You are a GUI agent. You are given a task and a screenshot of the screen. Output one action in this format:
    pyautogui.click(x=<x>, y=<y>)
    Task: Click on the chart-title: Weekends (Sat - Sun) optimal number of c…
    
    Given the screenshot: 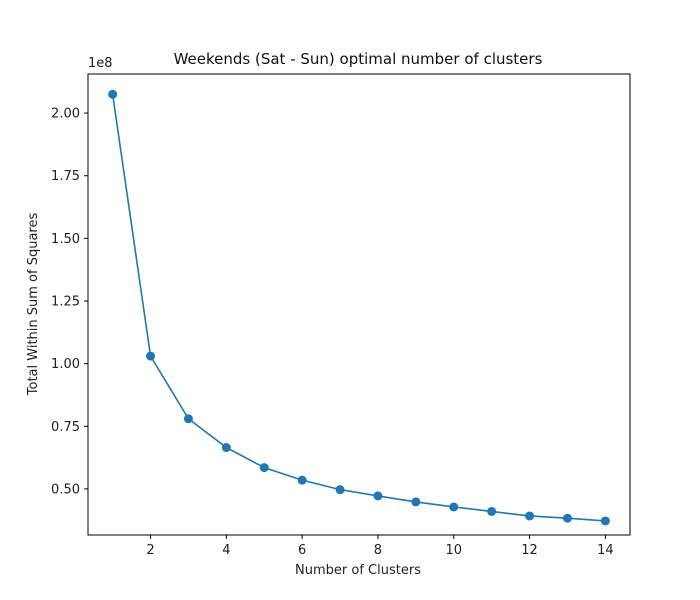 What is the action you would take?
    pyautogui.click(x=358, y=59)
    